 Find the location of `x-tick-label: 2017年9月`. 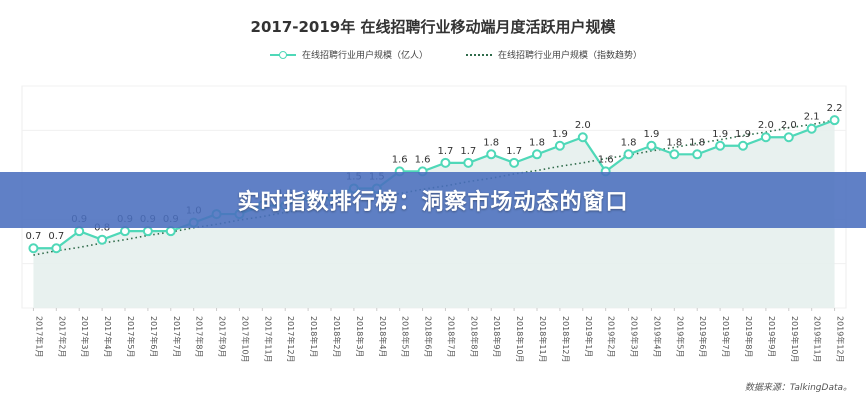

x-tick-label: 2017年9月 is located at coordinates (223, 336).